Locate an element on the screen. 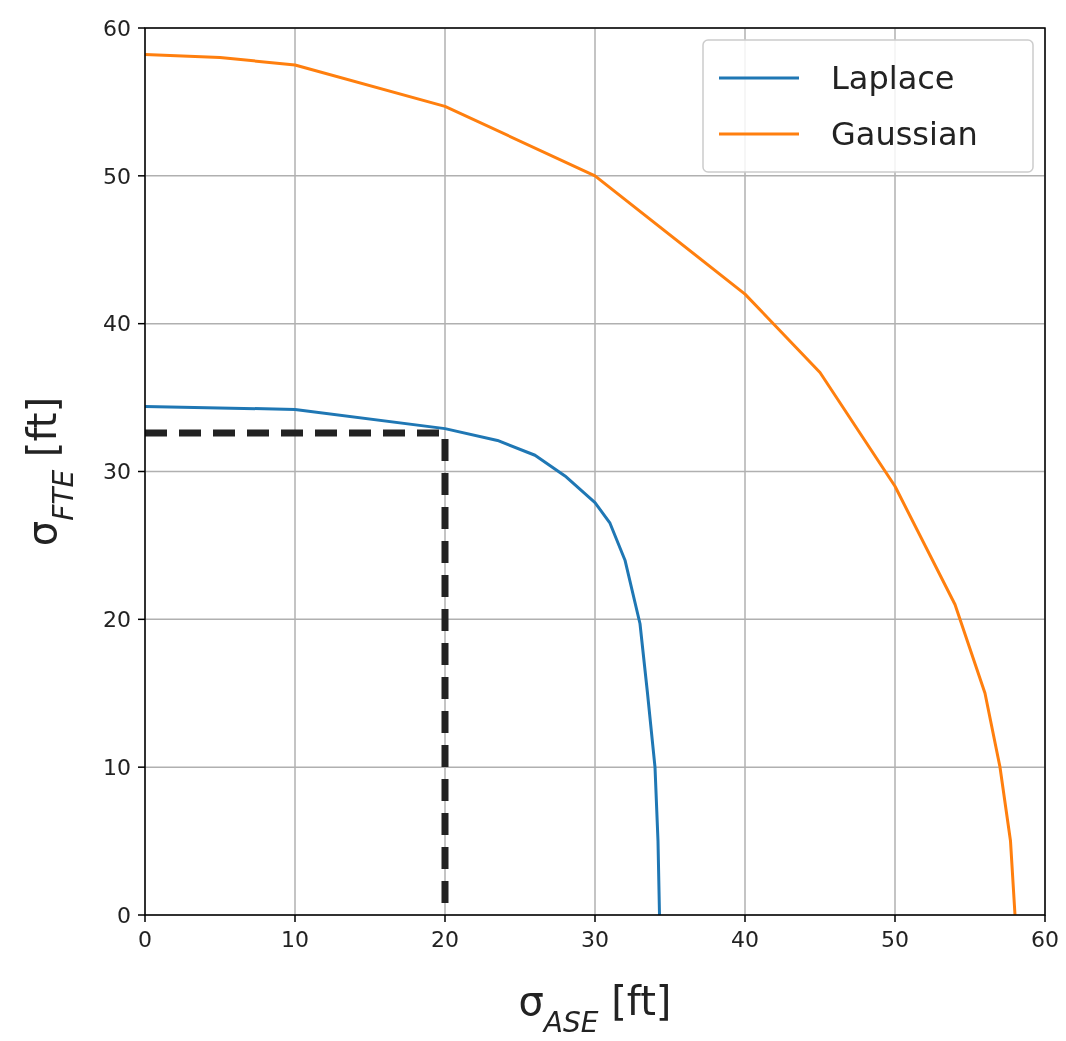  x-tick-label: 20 is located at coordinates (445, 939).